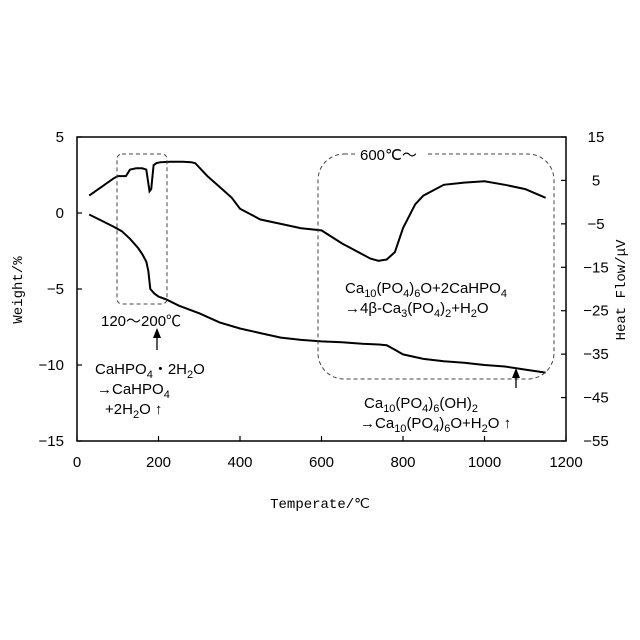  What do you see at coordinates (516, 378) in the screenshot?
I see `arrow-high-temp` at bounding box center [516, 378].